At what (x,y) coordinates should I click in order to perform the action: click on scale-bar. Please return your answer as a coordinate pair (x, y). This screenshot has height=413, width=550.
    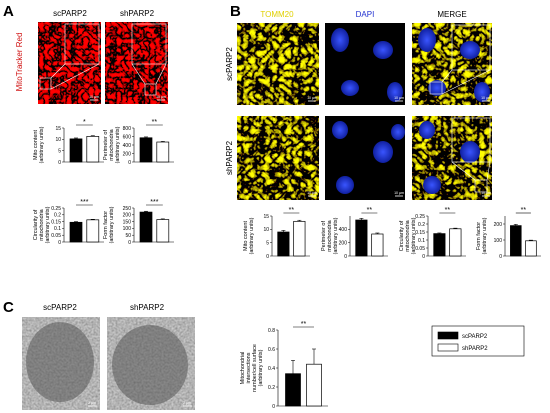
    Looking at the image, I should click on (399, 148).